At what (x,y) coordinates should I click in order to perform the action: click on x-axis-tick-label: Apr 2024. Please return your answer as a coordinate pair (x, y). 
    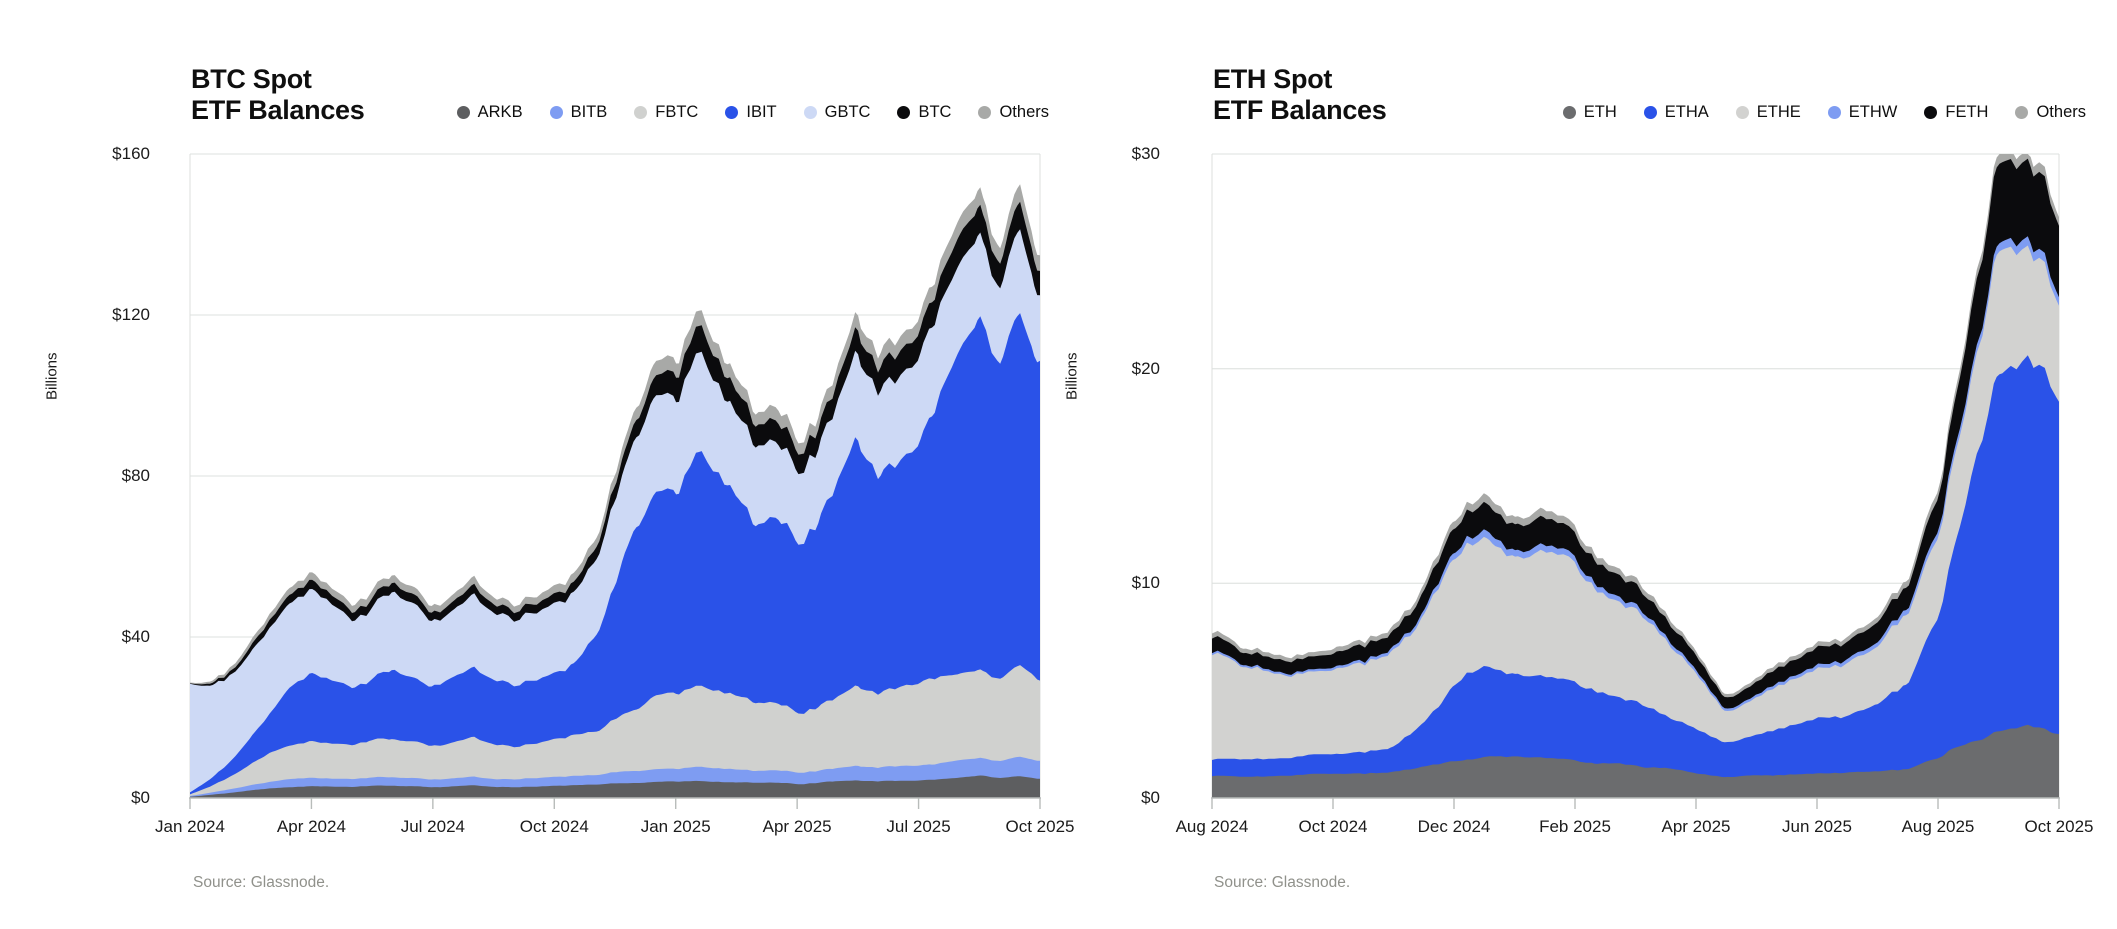
    Looking at the image, I should click on (311, 826).